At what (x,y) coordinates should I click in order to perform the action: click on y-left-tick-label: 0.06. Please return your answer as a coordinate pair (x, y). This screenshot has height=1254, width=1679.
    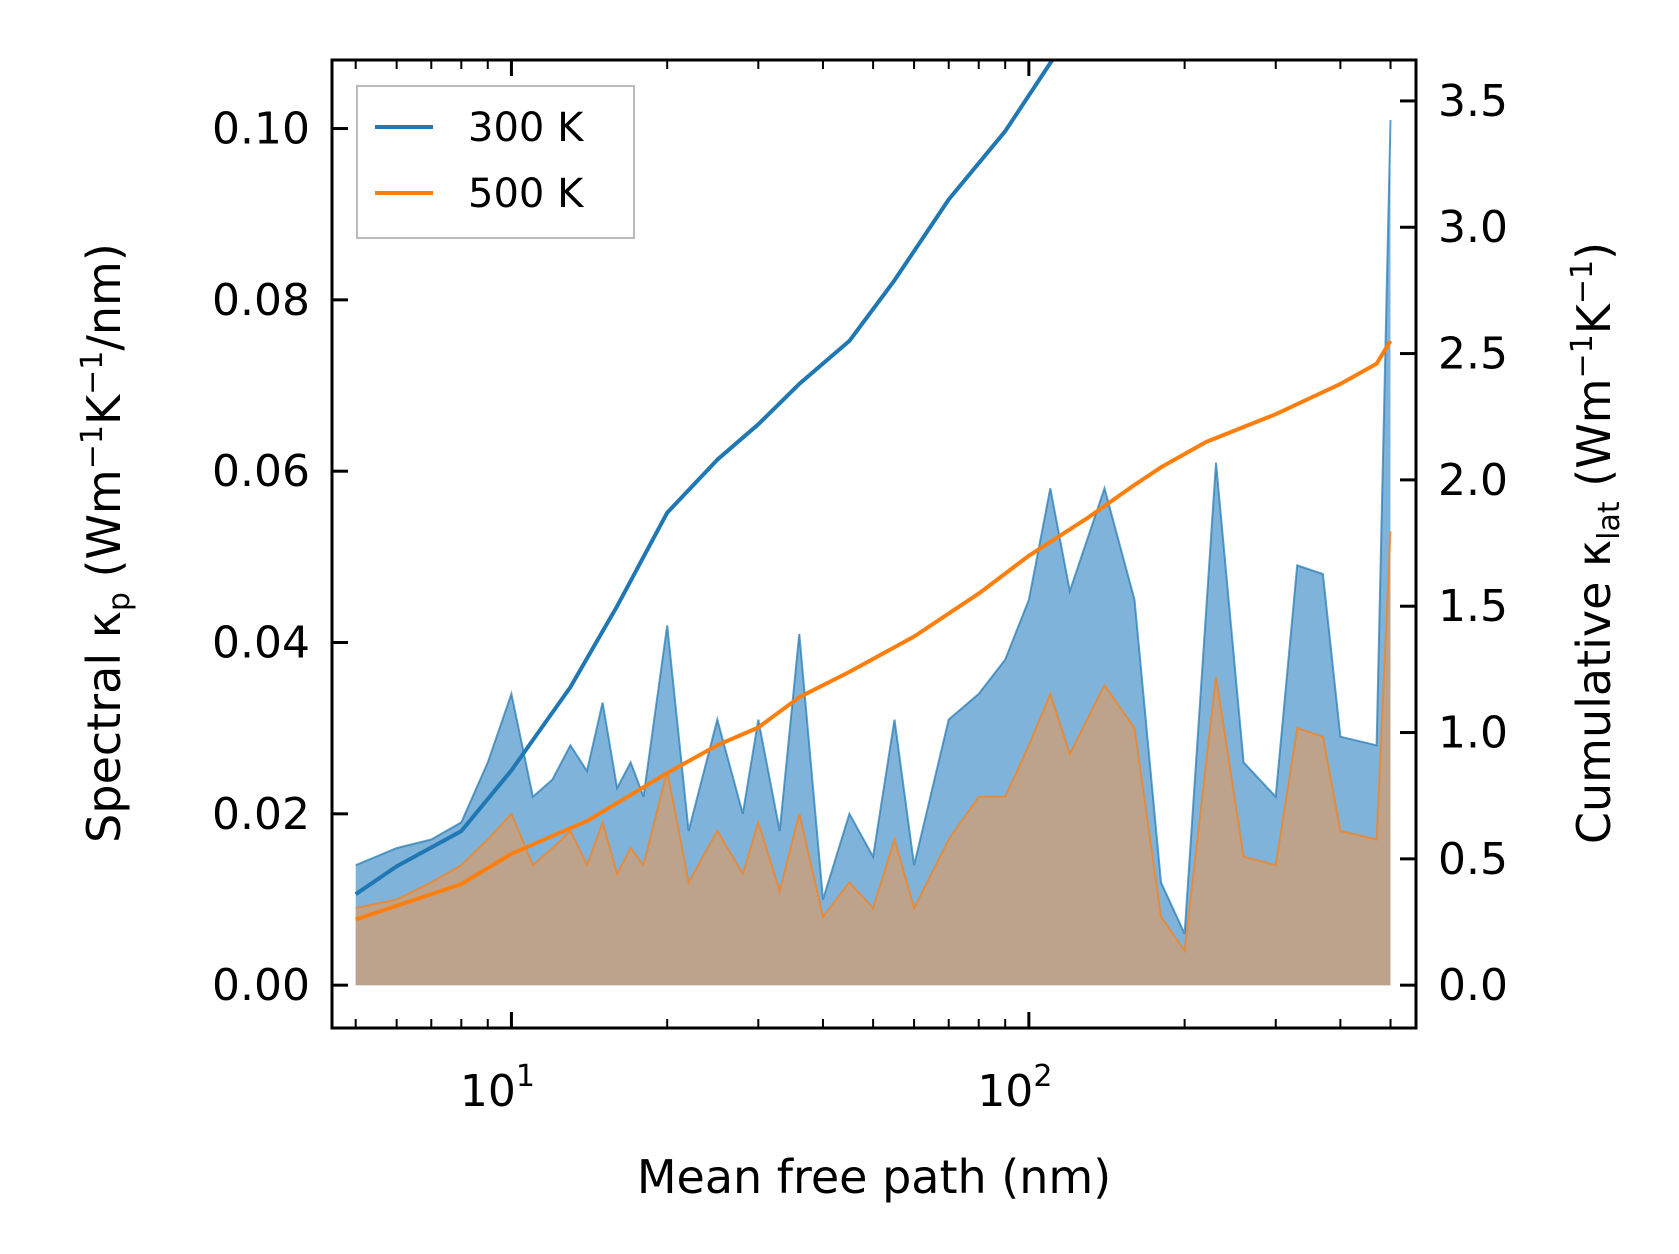
    Looking at the image, I should click on (261, 471).